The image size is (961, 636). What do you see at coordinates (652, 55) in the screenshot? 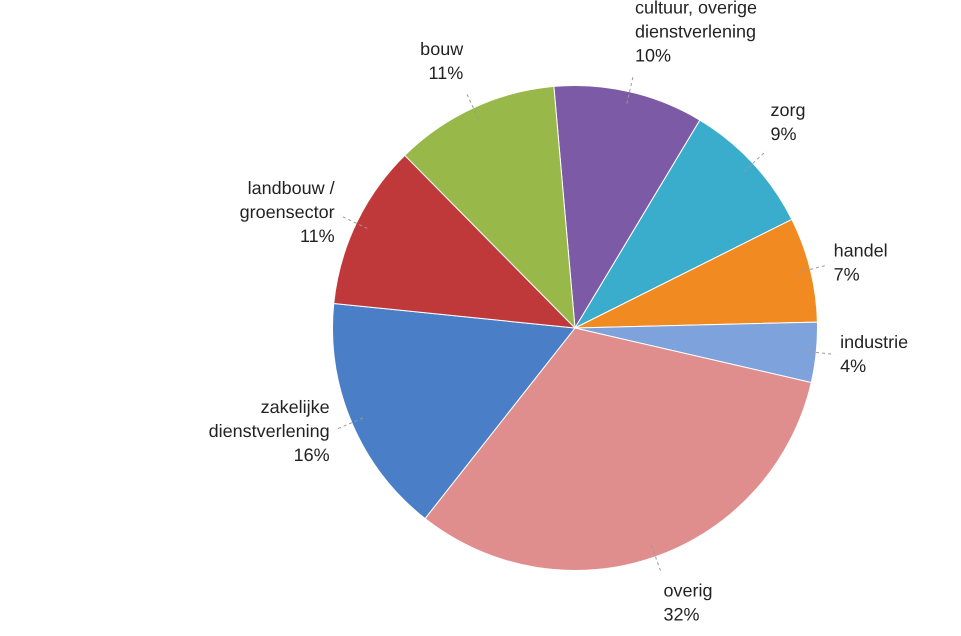
I see `data-label: 10%` at bounding box center [652, 55].